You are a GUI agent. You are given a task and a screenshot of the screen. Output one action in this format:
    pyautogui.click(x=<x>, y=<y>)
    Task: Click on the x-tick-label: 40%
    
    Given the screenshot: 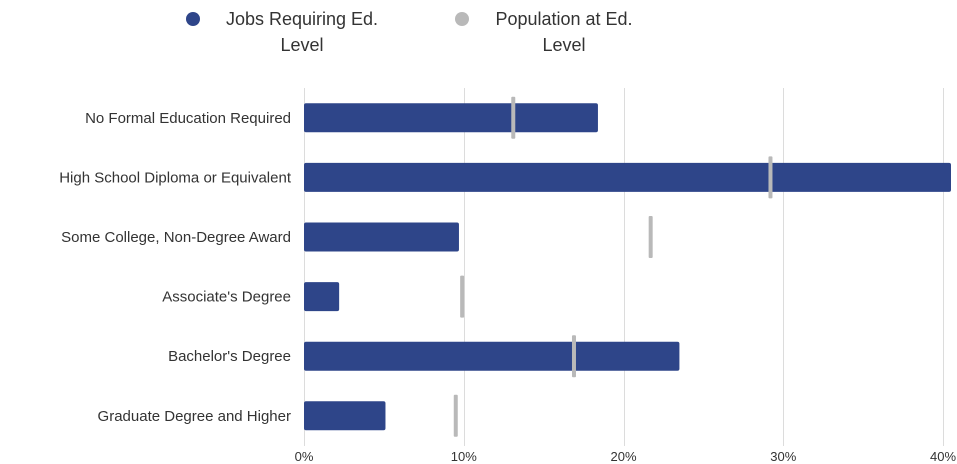 What is the action you would take?
    pyautogui.click(x=943, y=456)
    